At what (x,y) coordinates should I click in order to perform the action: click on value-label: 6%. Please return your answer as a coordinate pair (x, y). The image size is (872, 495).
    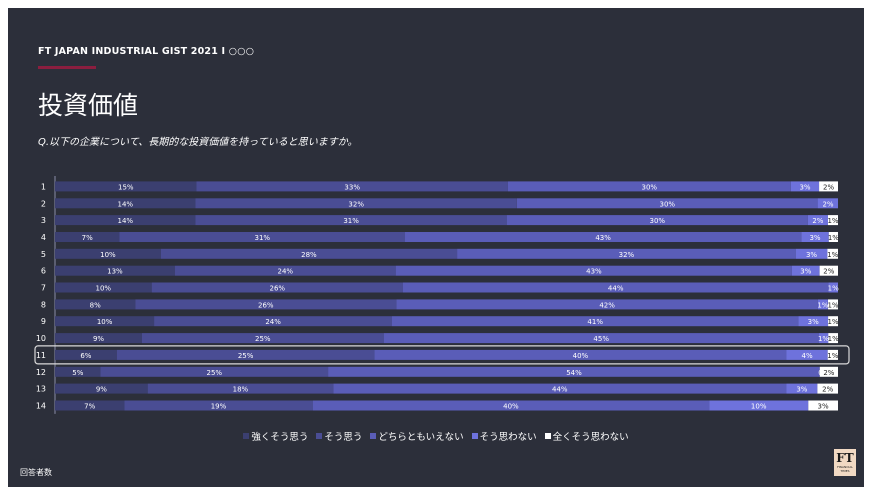
    Looking at the image, I should click on (85, 356).